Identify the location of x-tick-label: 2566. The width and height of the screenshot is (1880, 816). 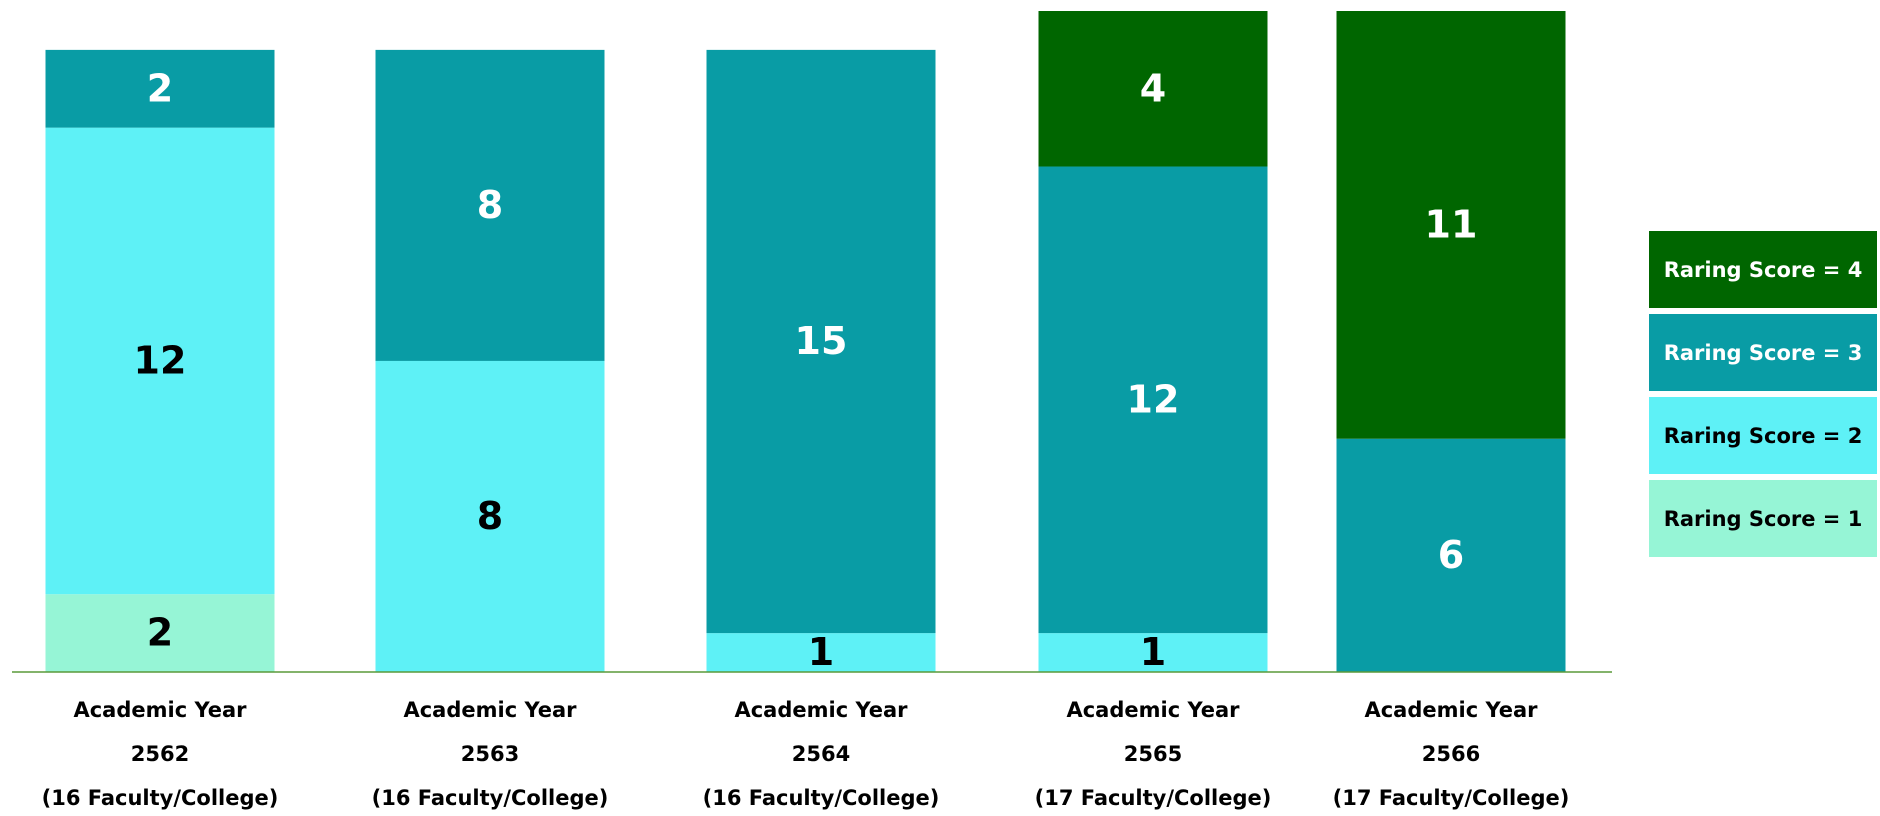
(1451, 754).